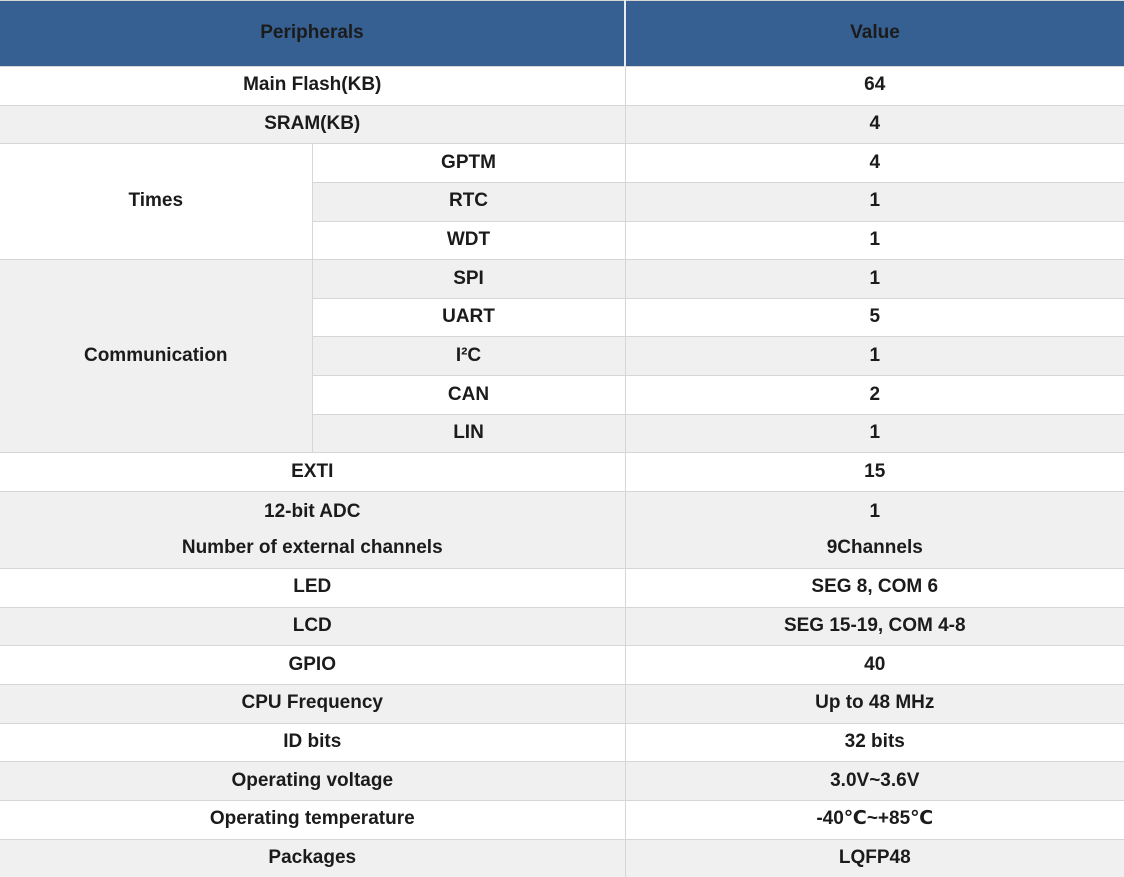  Describe the element at coordinates (874, 819) in the screenshot. I see `operating-temperature-value: -40℃~+85℃` at that location.